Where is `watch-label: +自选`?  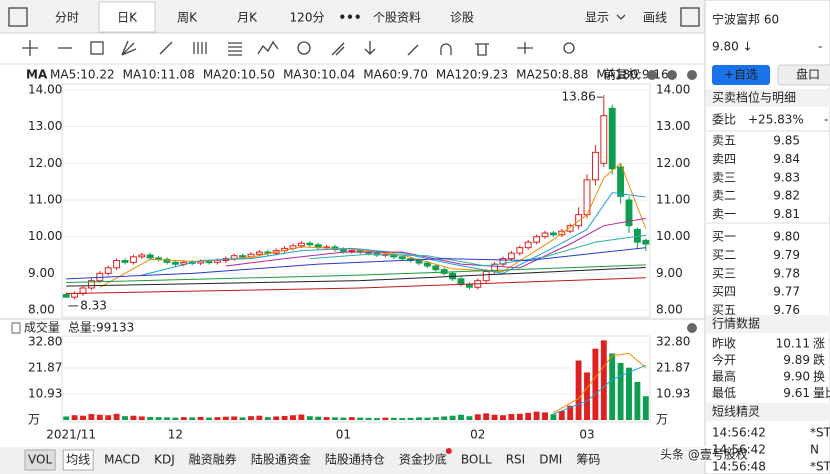
watch-label: +自选 is located at coordinates (741, 75).